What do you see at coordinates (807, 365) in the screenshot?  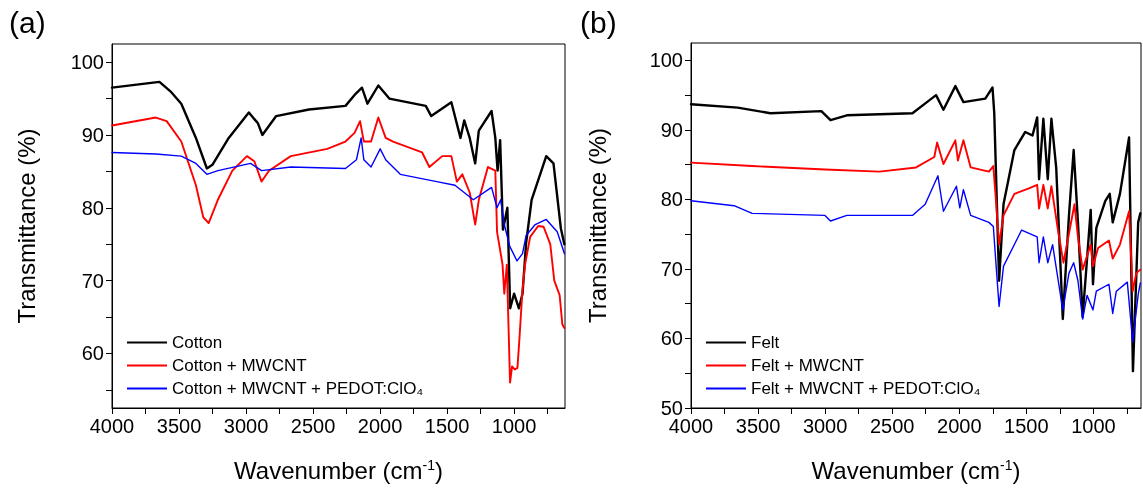 I see `legend-label: Felt + MWCNT` at bounding box center [807, 365].